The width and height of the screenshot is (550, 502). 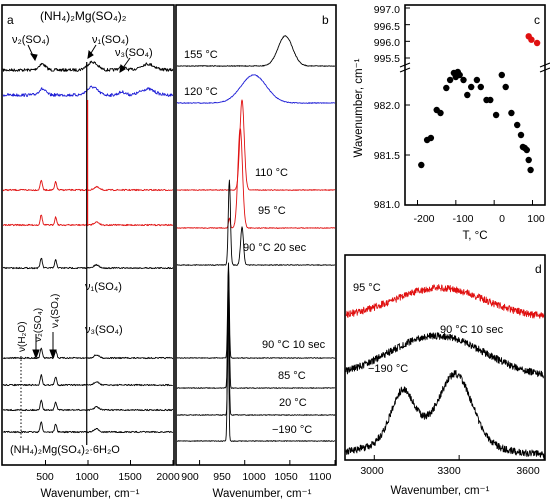 I want to click on d-label-0: 95 °C, so click(x=367, y=288).